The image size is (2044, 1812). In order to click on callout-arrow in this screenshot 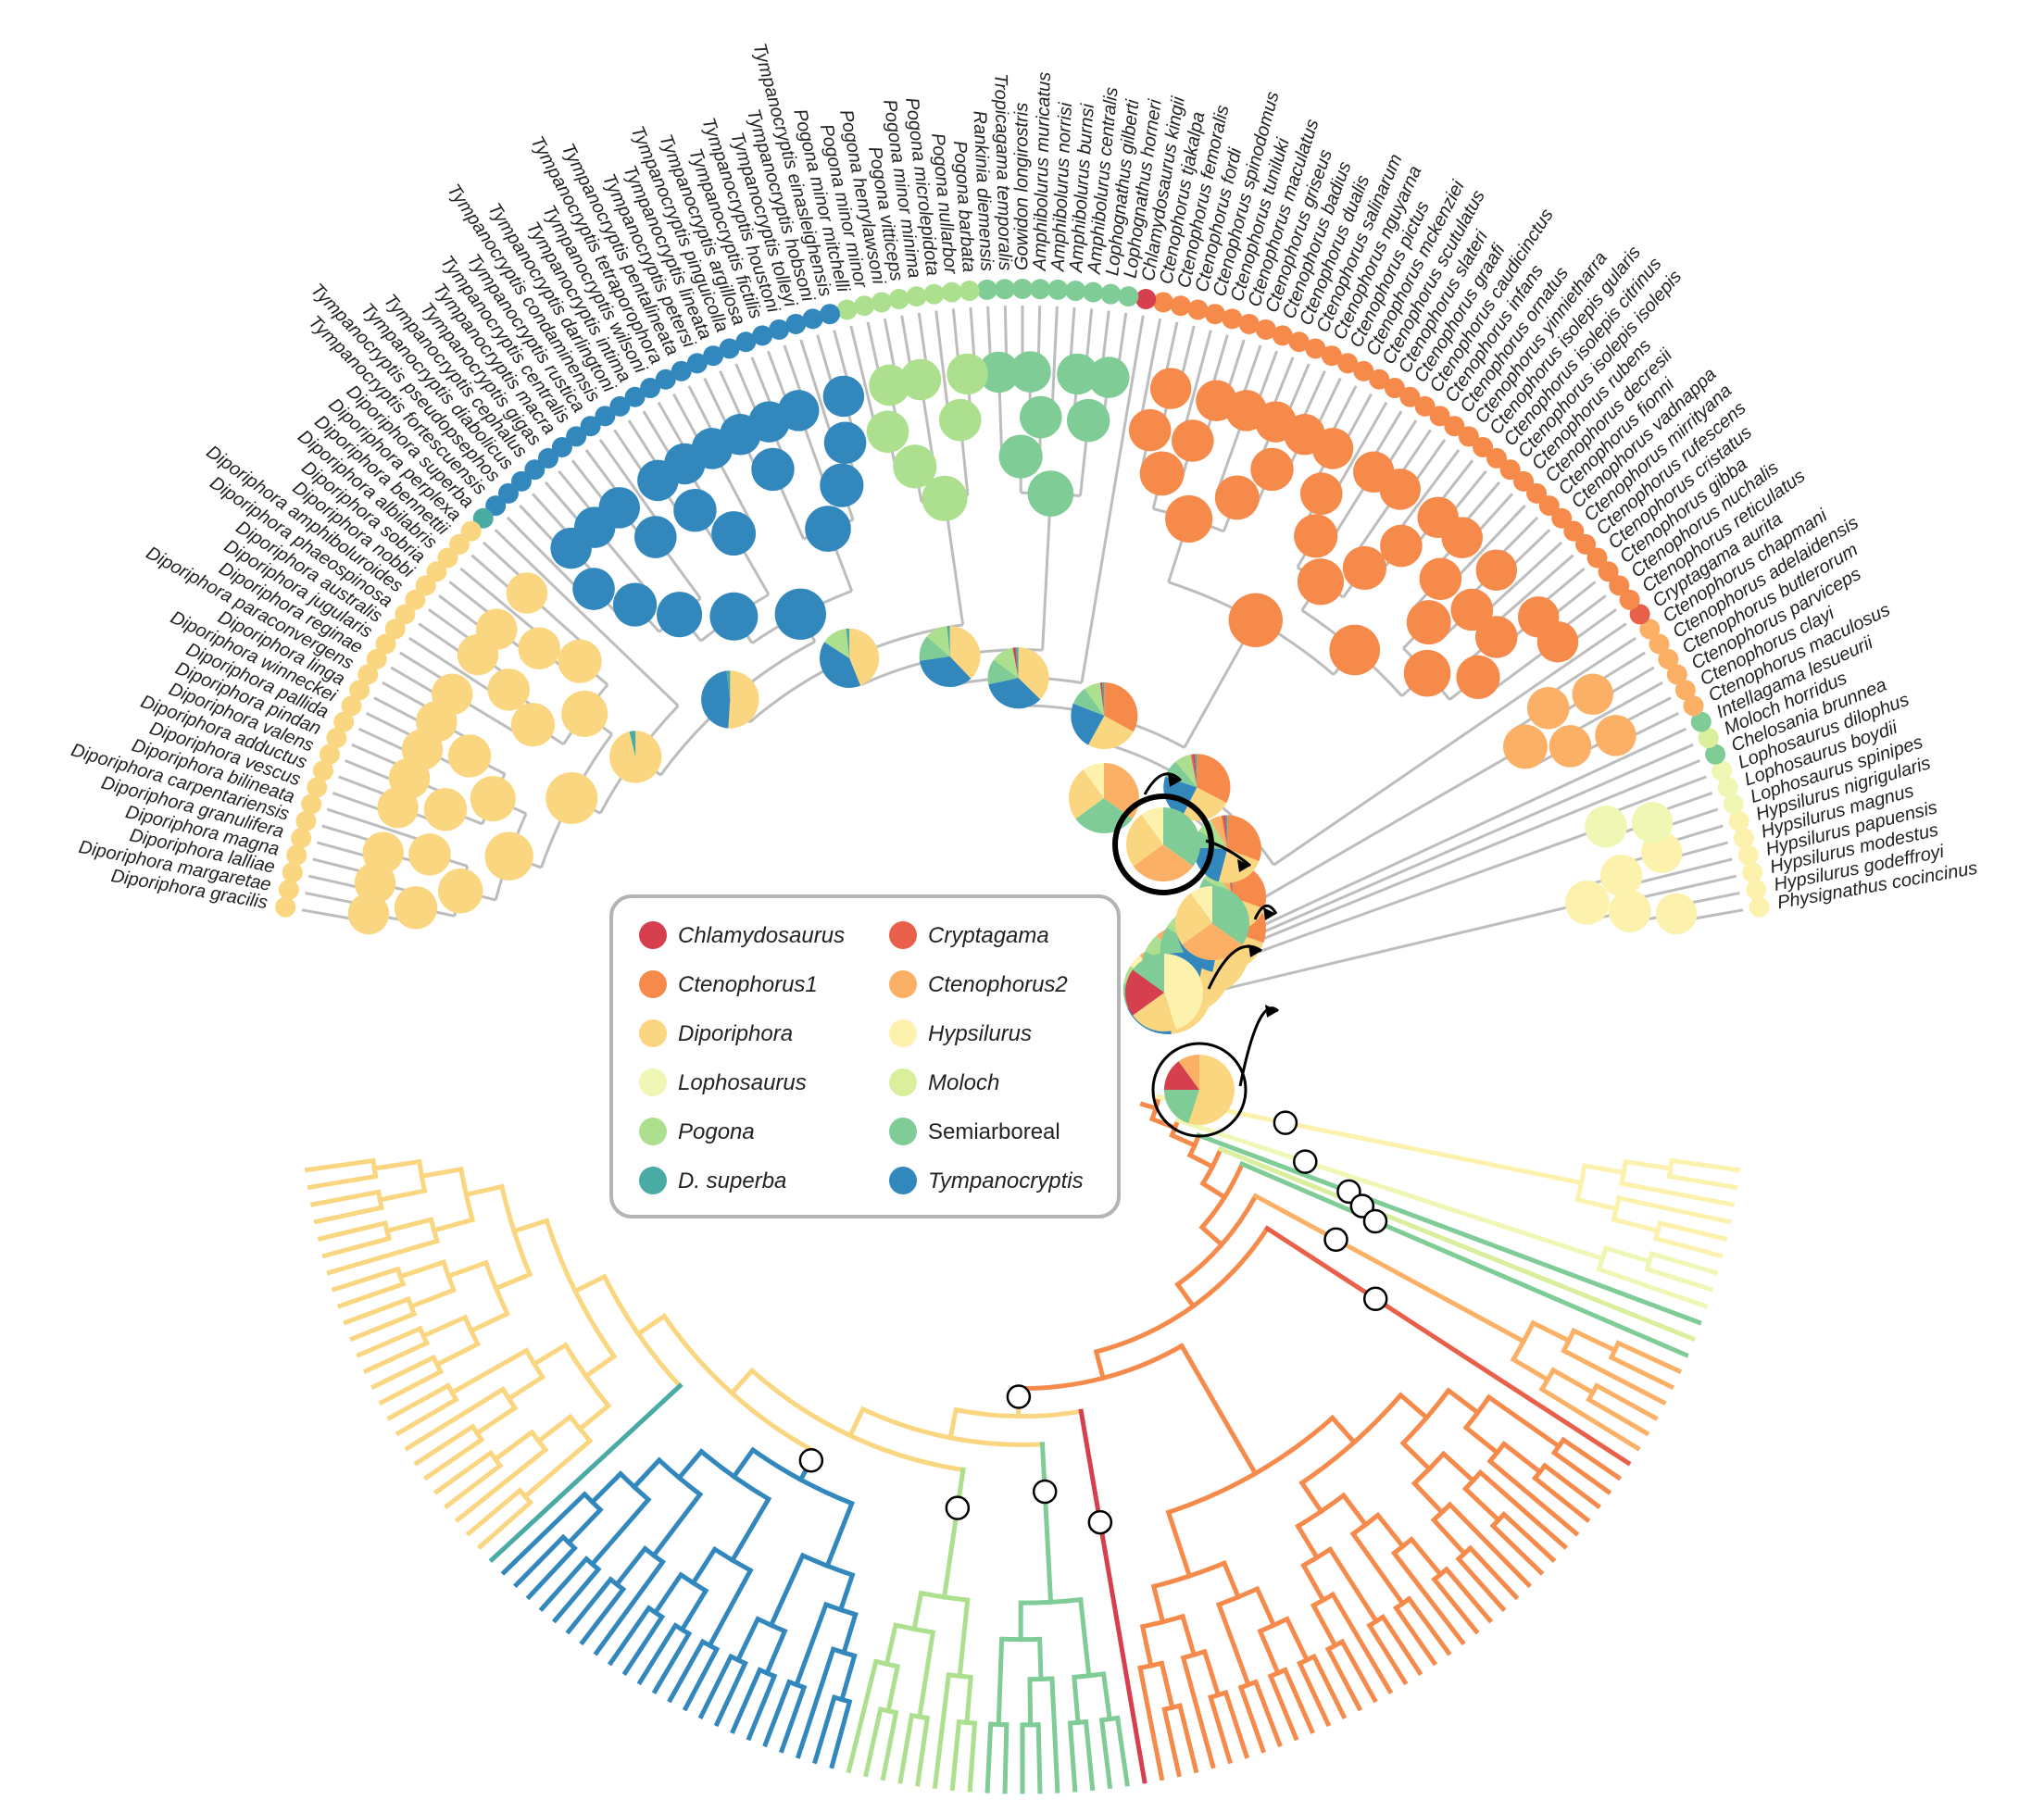, I will do `click(1265, 912)`.